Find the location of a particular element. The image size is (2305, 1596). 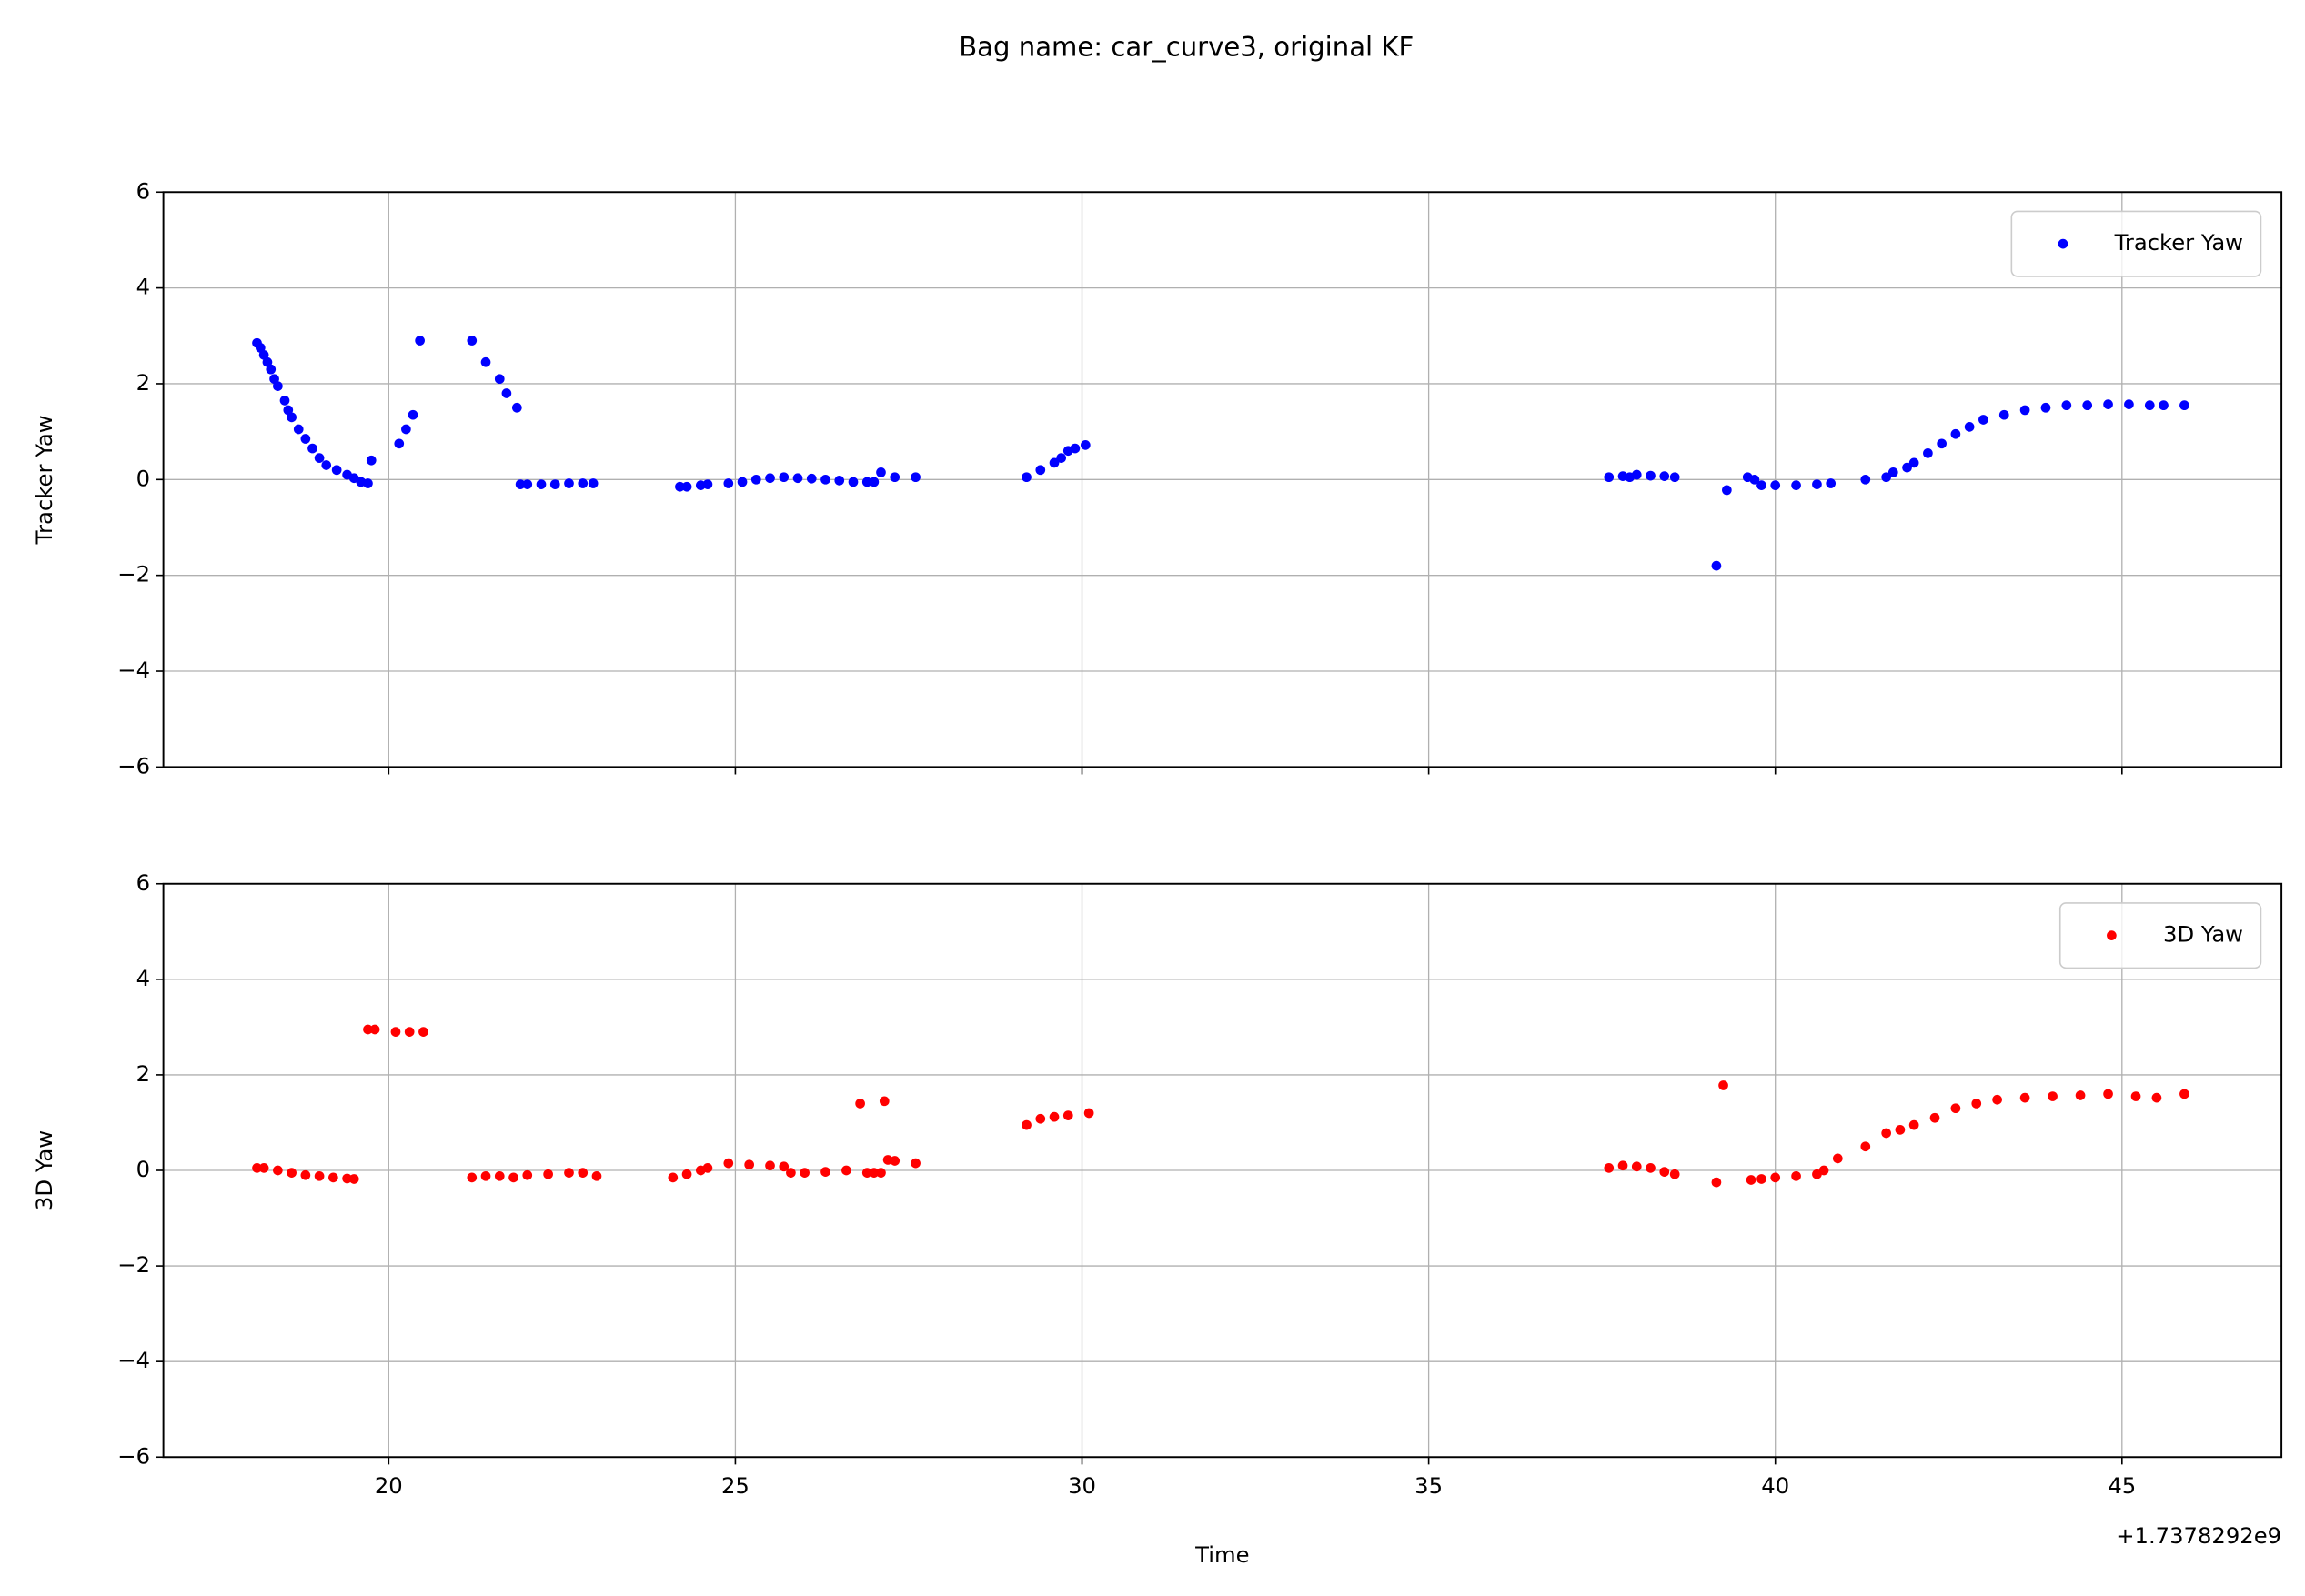

x-offset-label: +1.7378292e9 is located at coordinates (2198, 1535).